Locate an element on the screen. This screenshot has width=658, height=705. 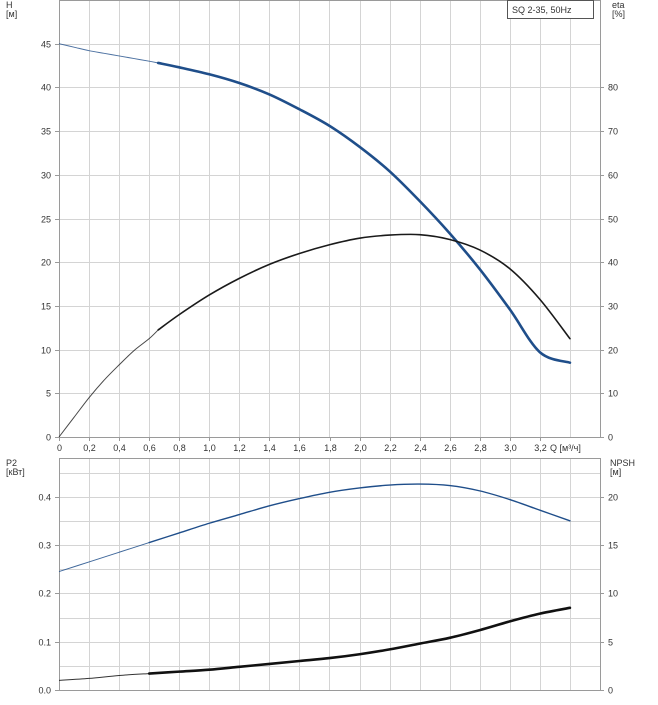
y2-axis-label-unit: [м] is located at coordinates (615, 472).